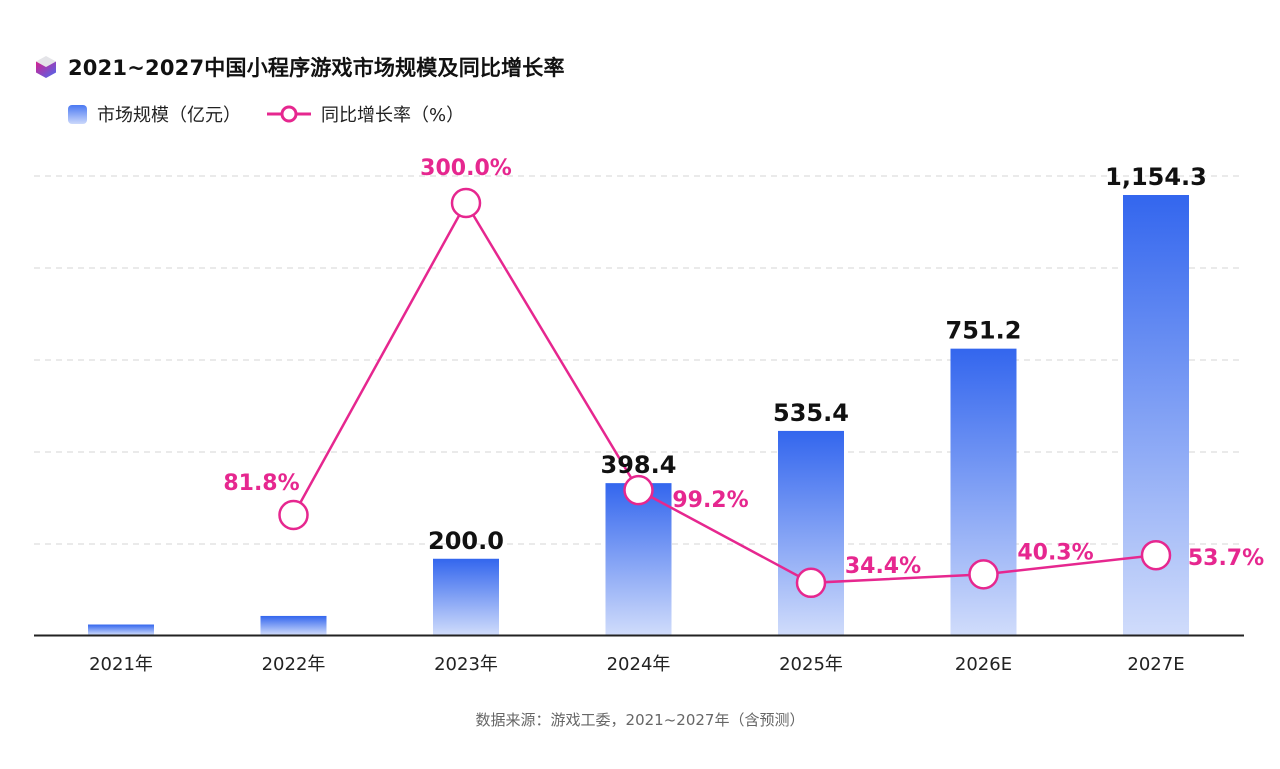  I want to click on growth-rate-label: 300.0%, so click(466, 168).